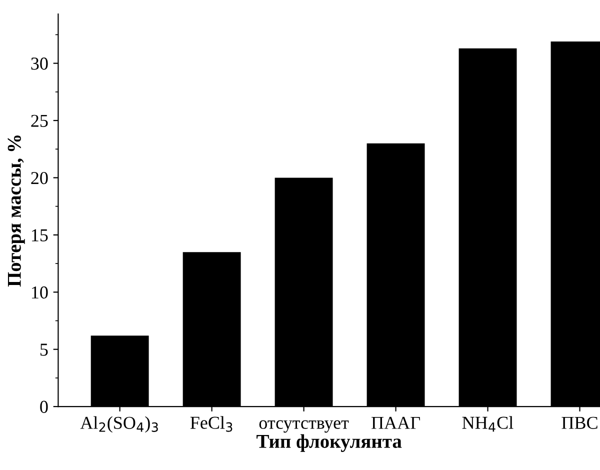 The image size is (600, 470). Describe the element at coordinates (396, 422) in the screenshot. I see `x-tick-label: ПААГ` at that location.